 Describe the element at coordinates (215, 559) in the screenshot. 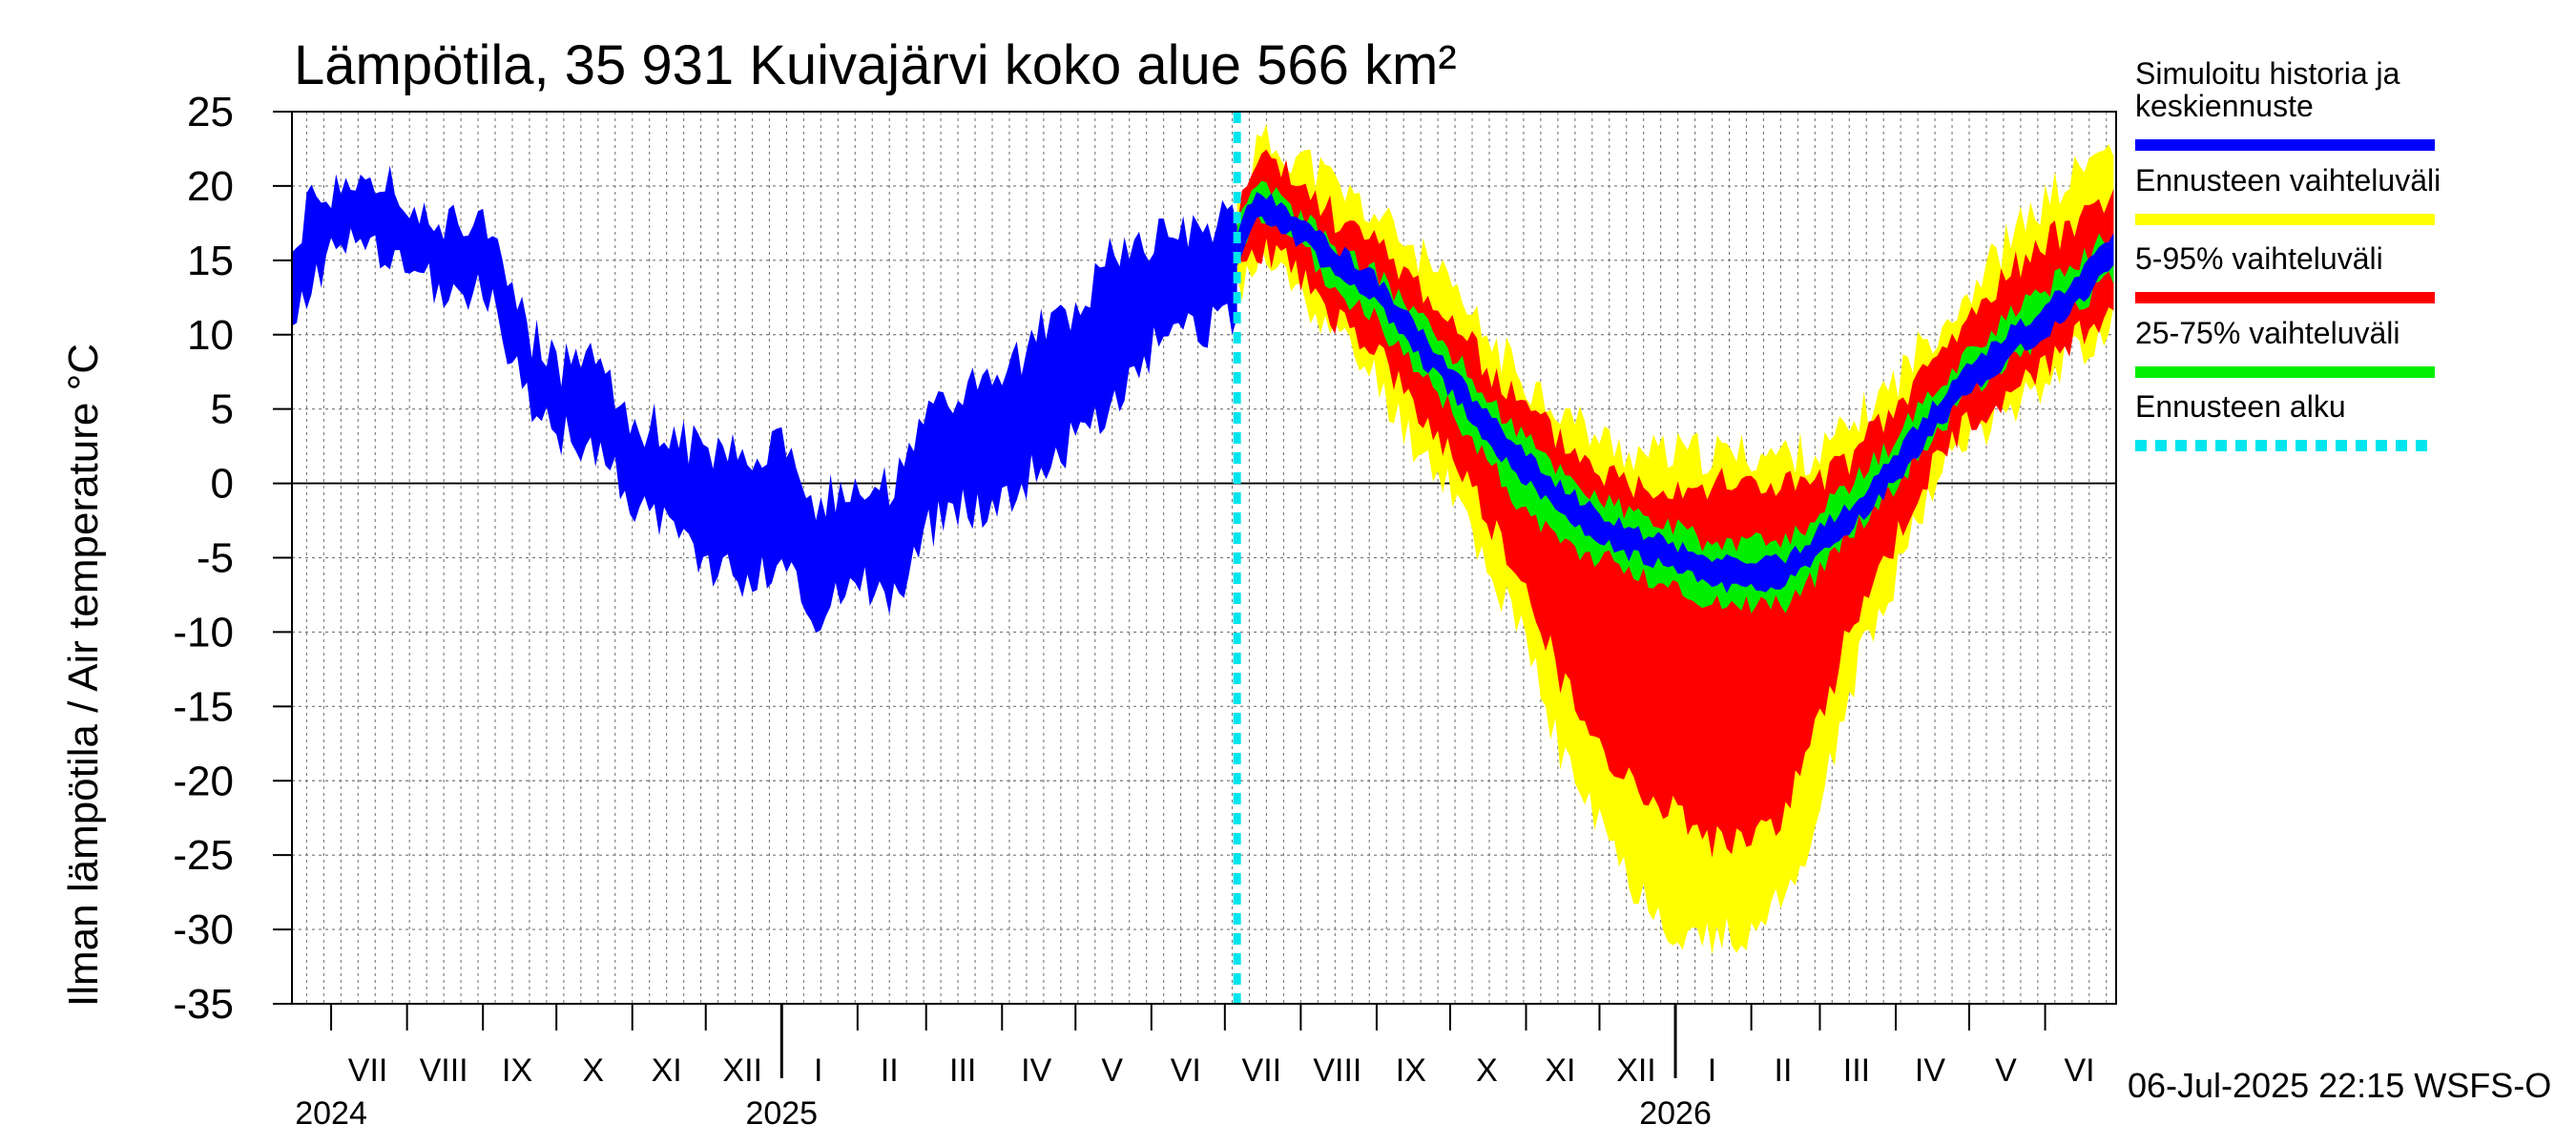

I see `y-tick-label: -5` at that location.